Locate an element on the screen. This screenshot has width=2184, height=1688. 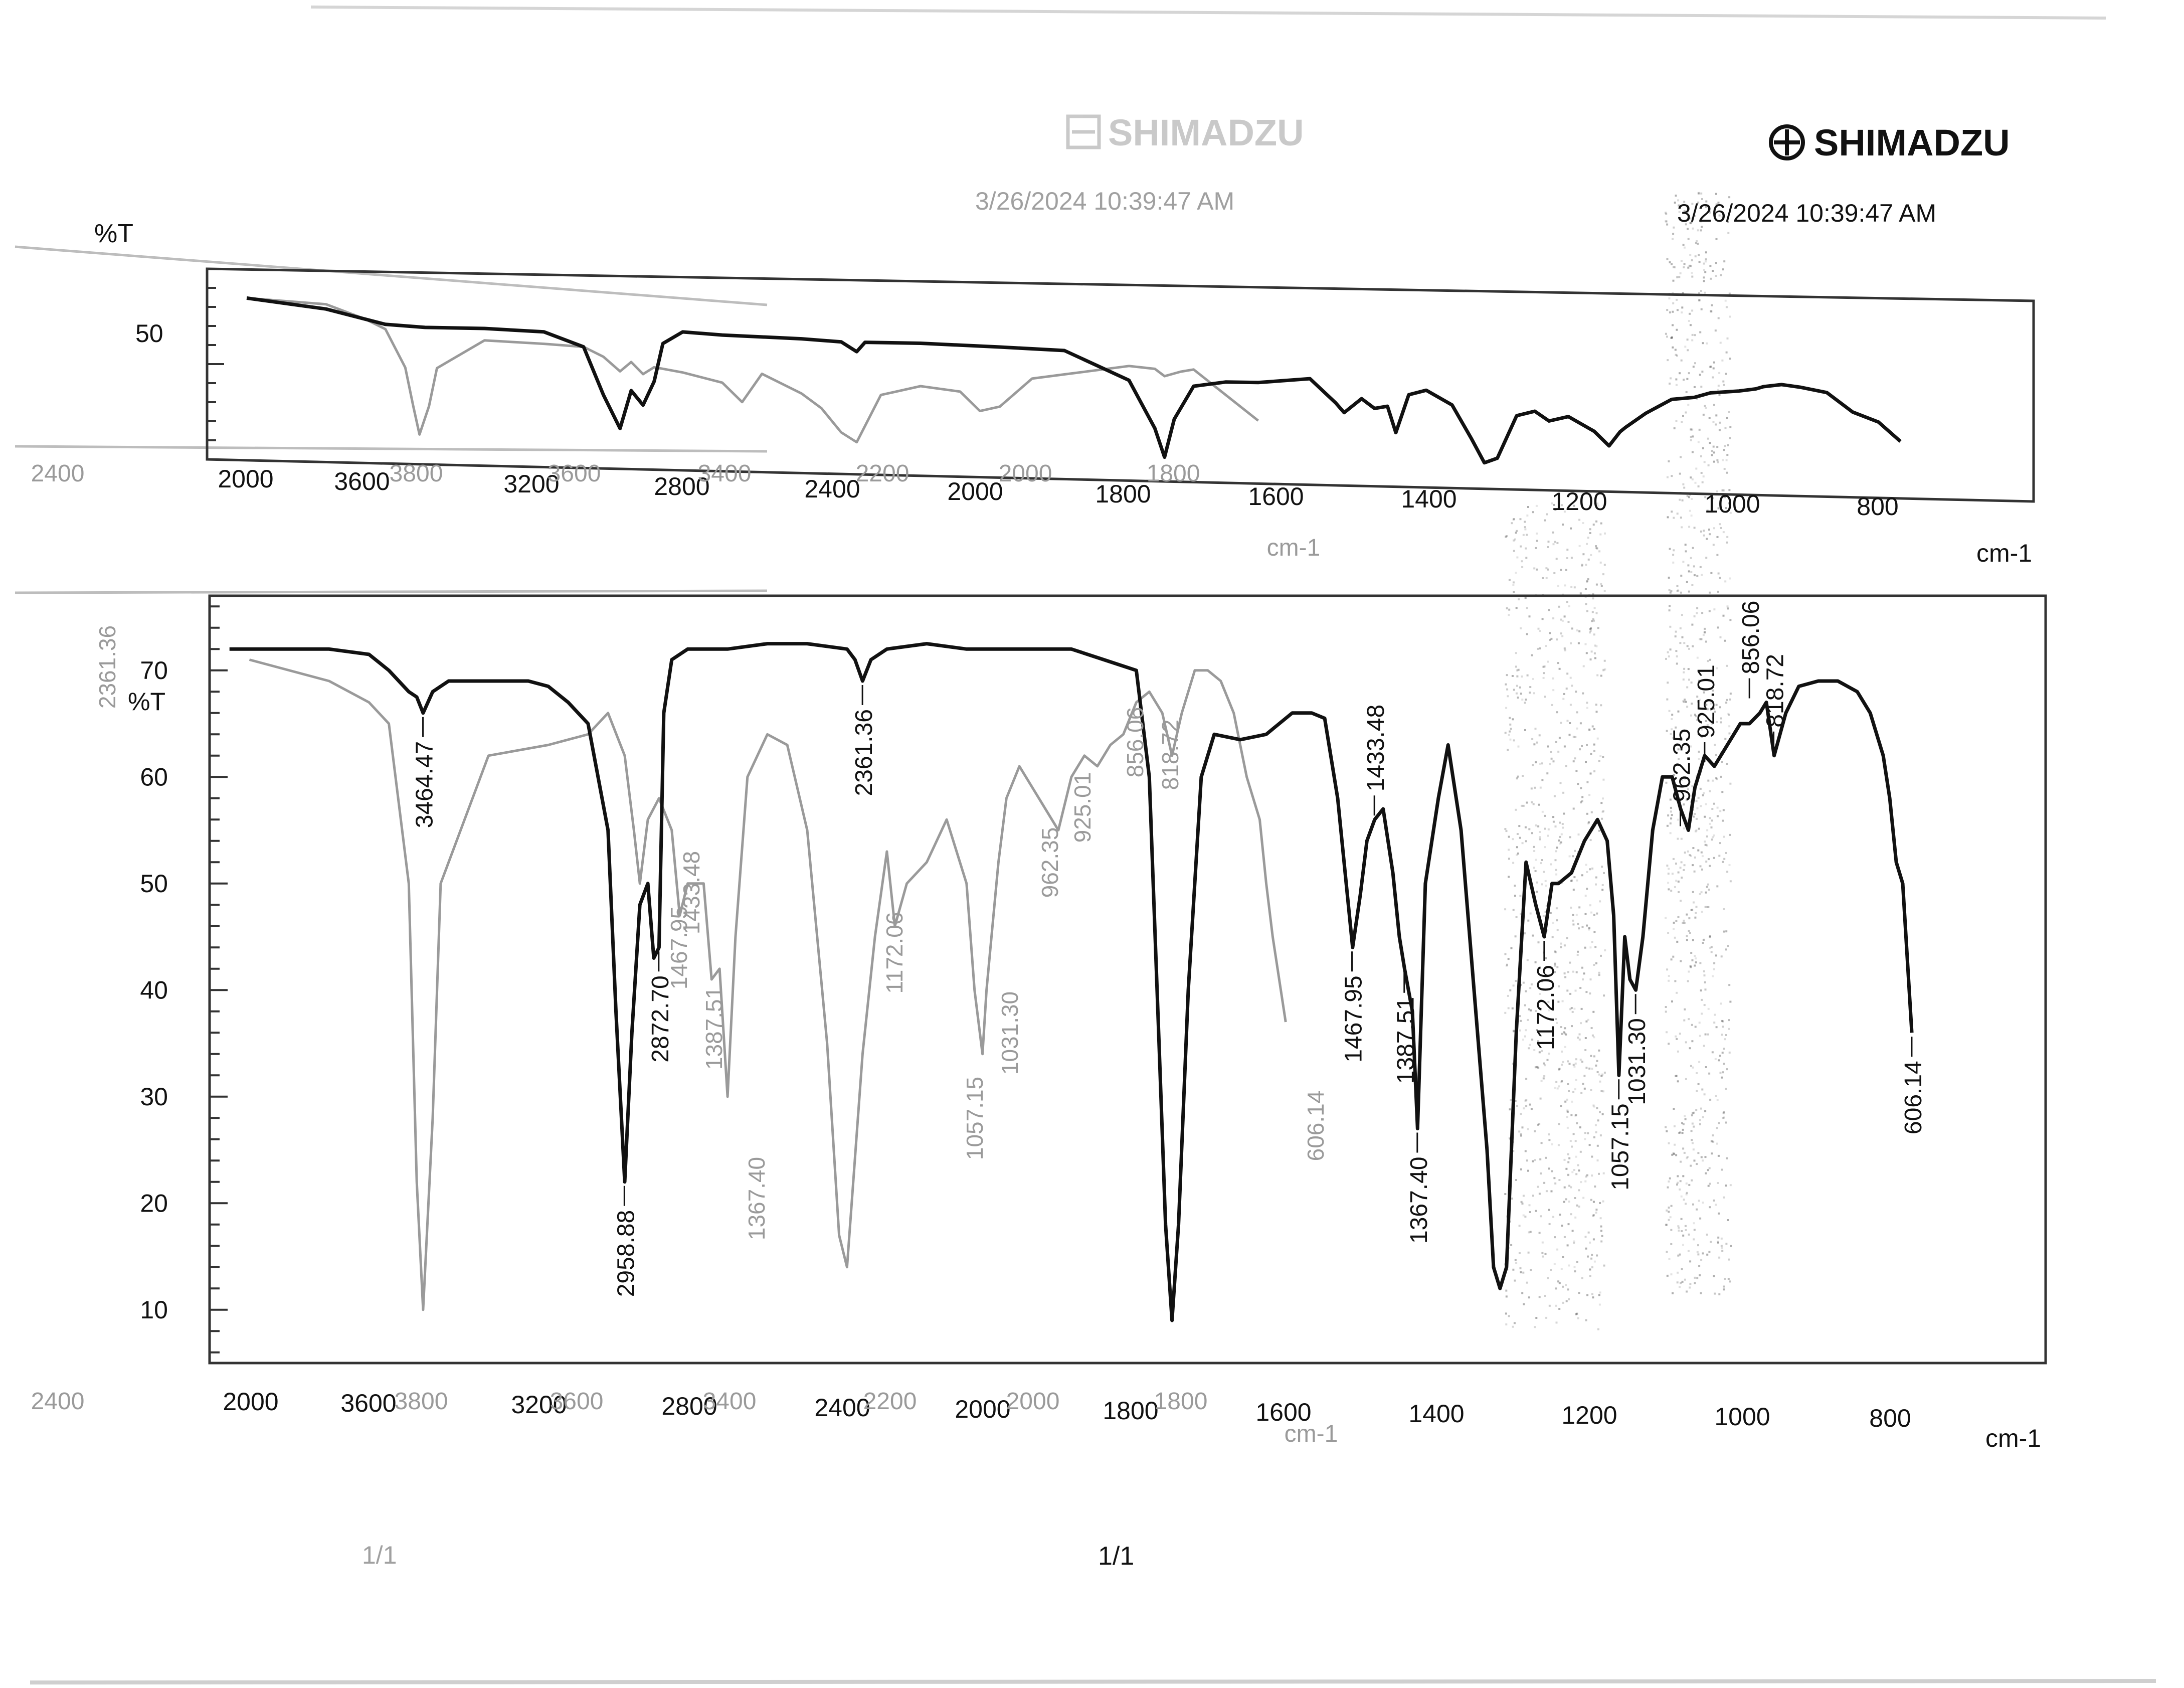
bottom-x-tick-label: 1200 is located at coordinates (1589, 1415).